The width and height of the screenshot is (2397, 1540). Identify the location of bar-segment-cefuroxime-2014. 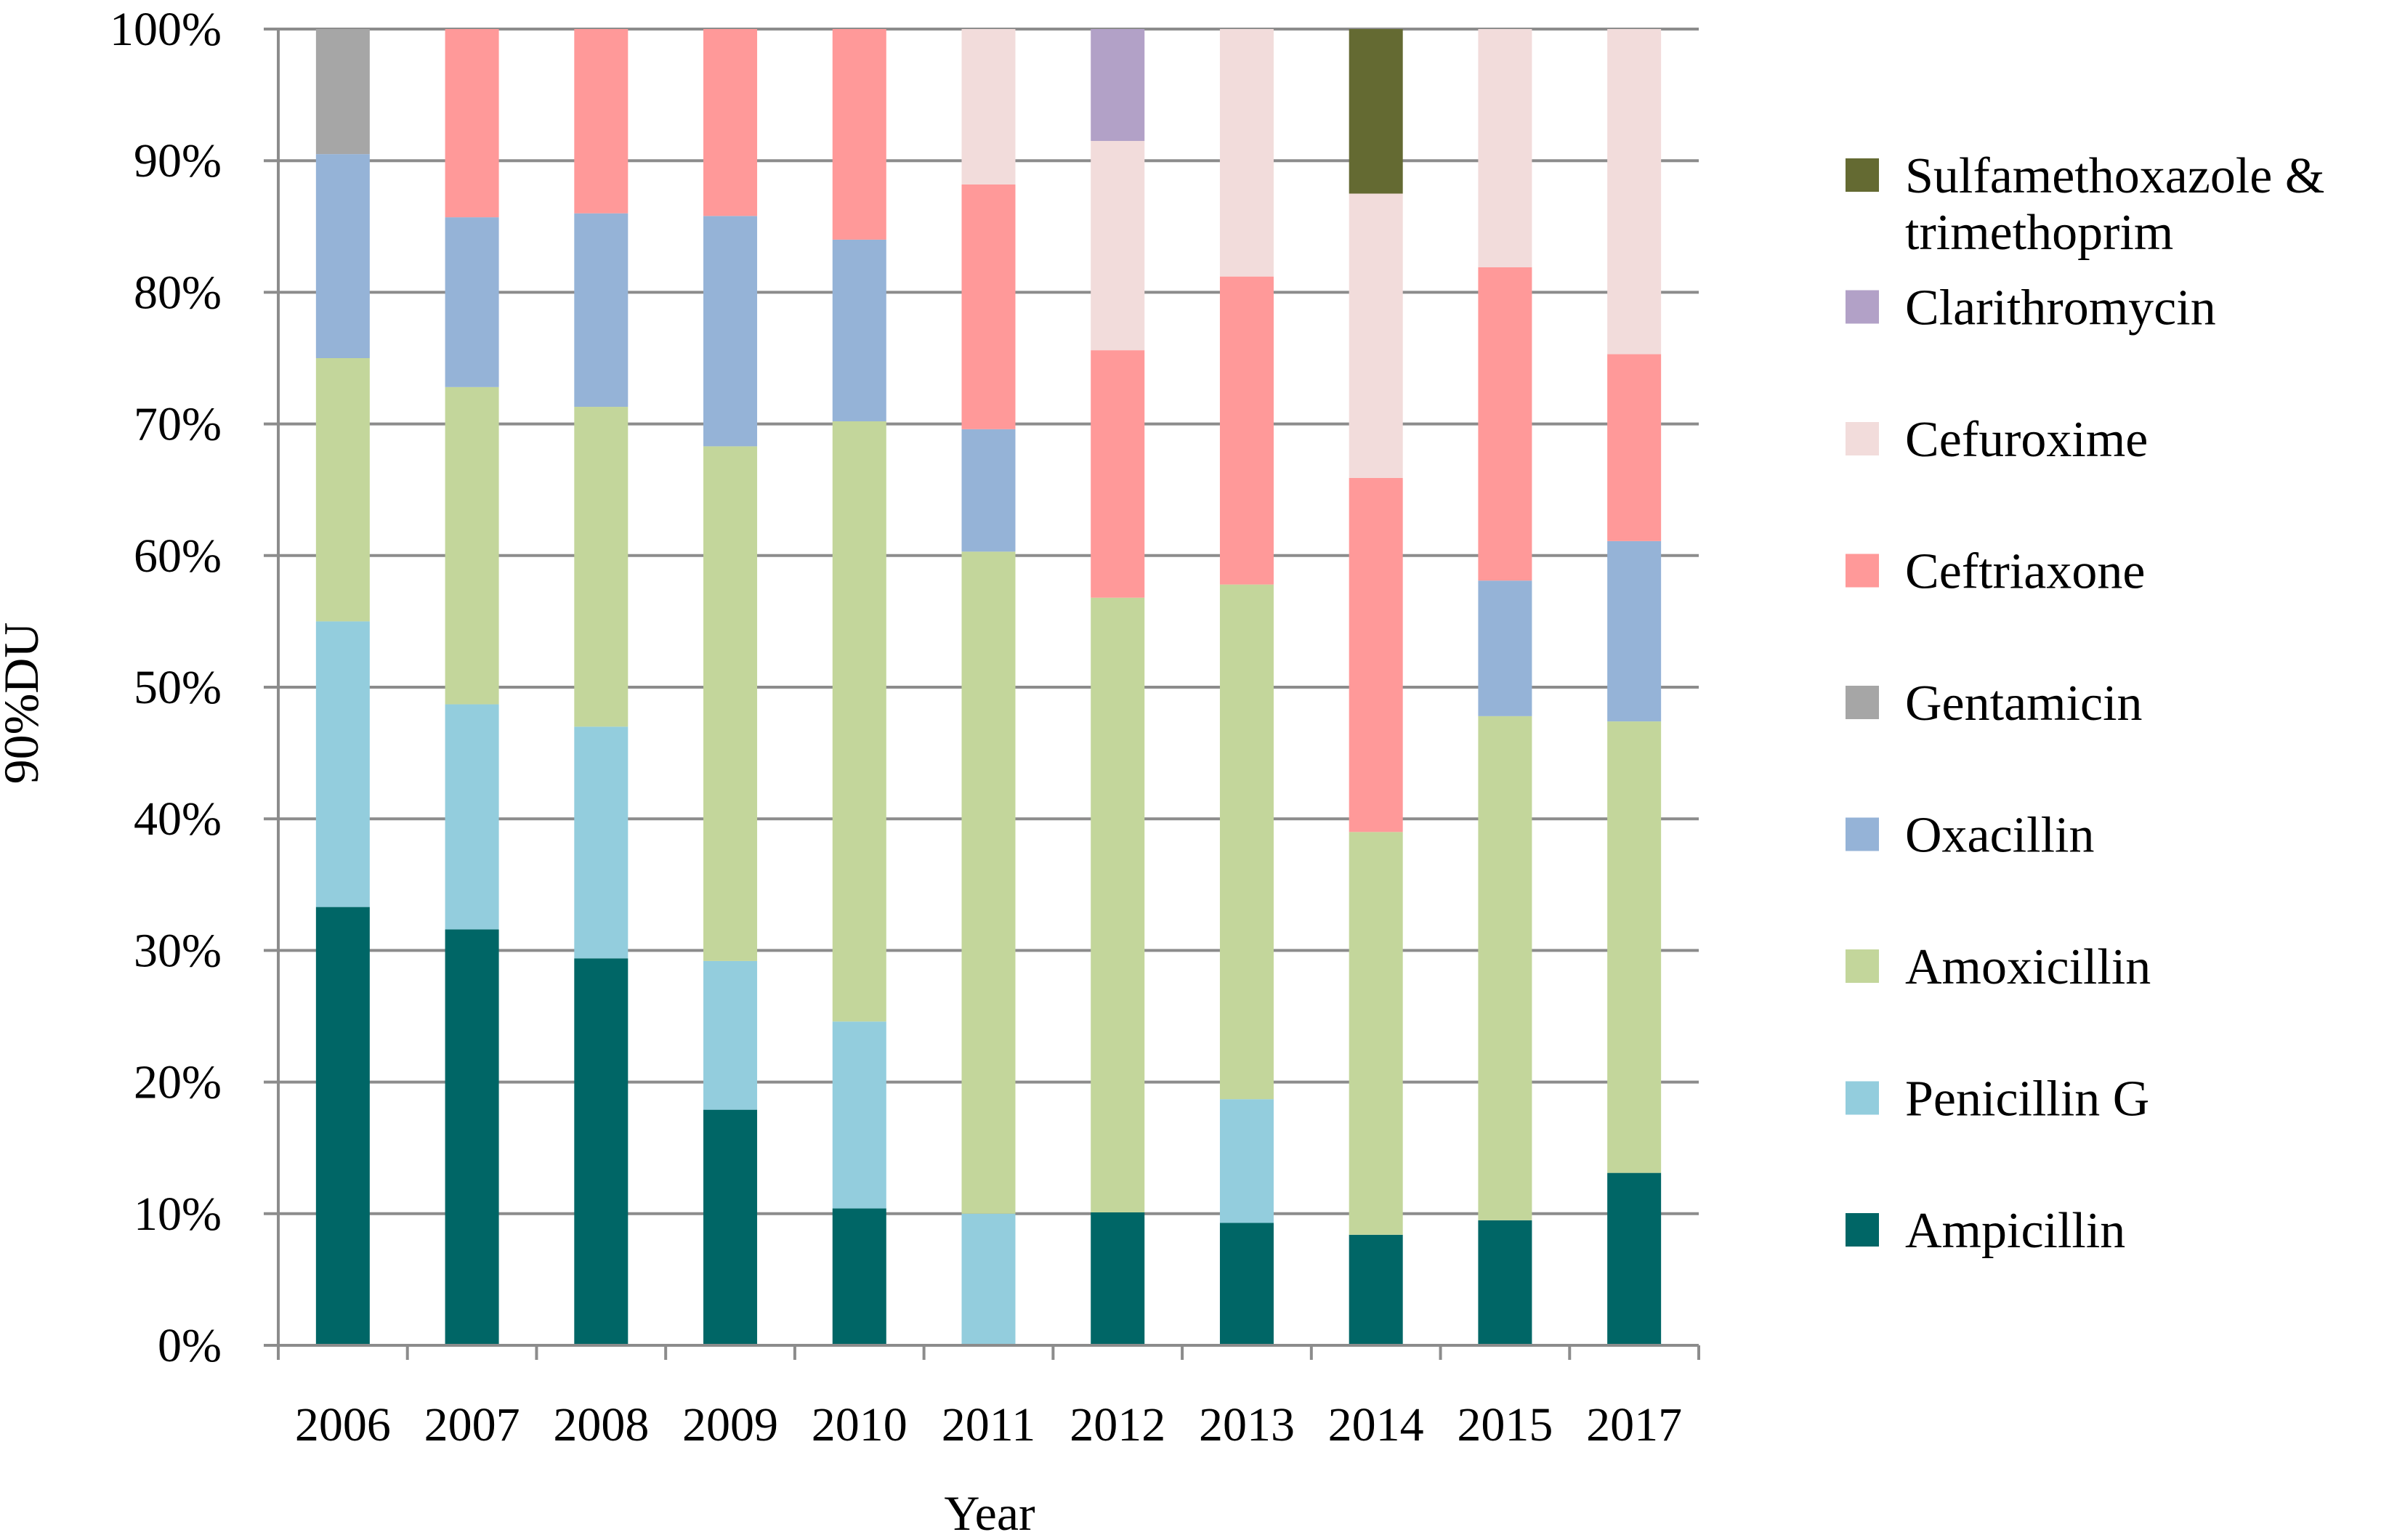
(1376, 335).